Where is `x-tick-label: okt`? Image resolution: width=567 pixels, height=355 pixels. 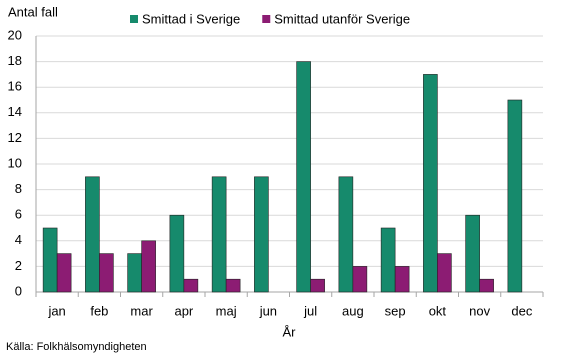 x-tick-label: okt is located at coordinates (438, 310).